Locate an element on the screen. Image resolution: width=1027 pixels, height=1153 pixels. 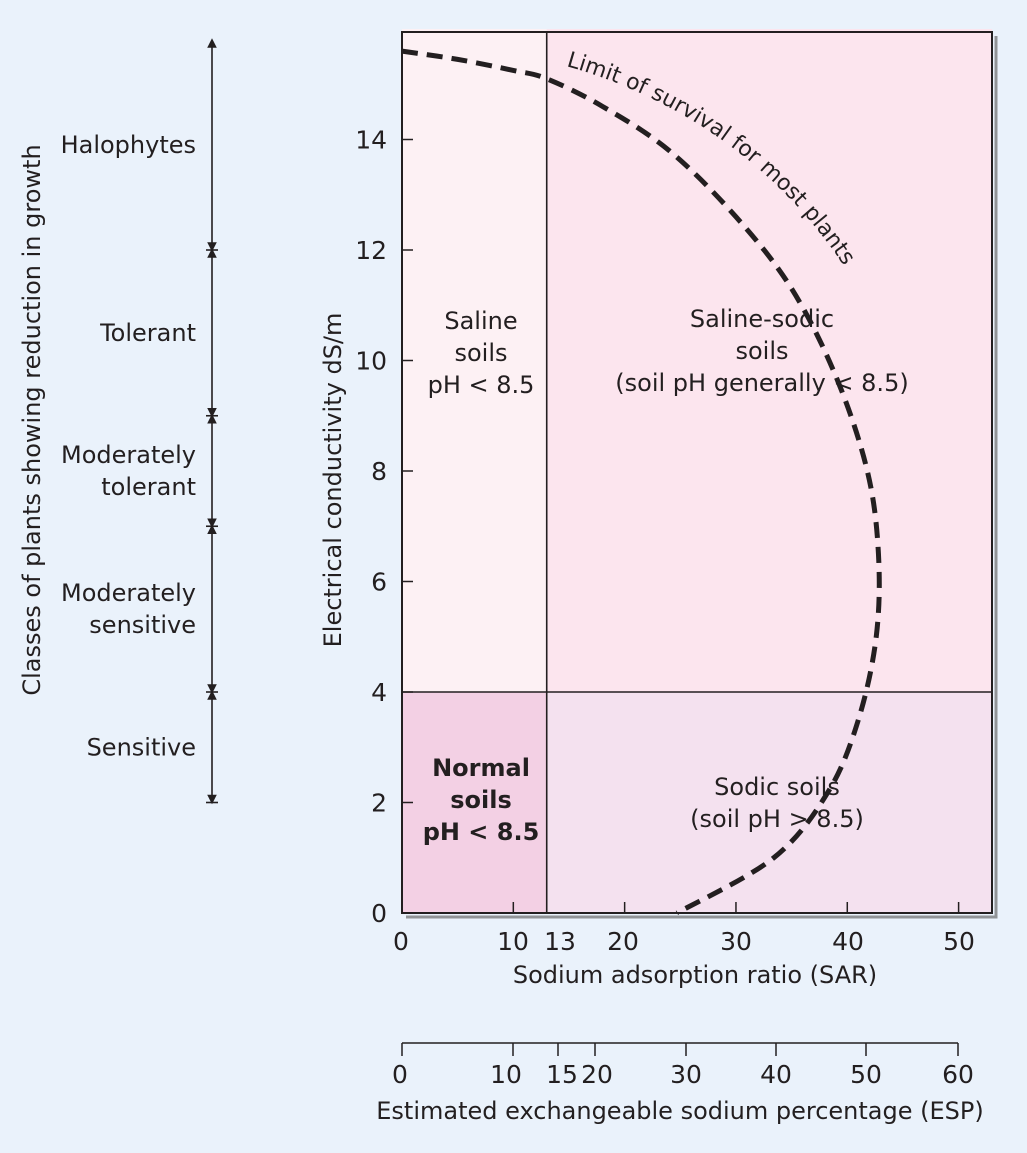
region-normal is located at coordinates (474, 802).